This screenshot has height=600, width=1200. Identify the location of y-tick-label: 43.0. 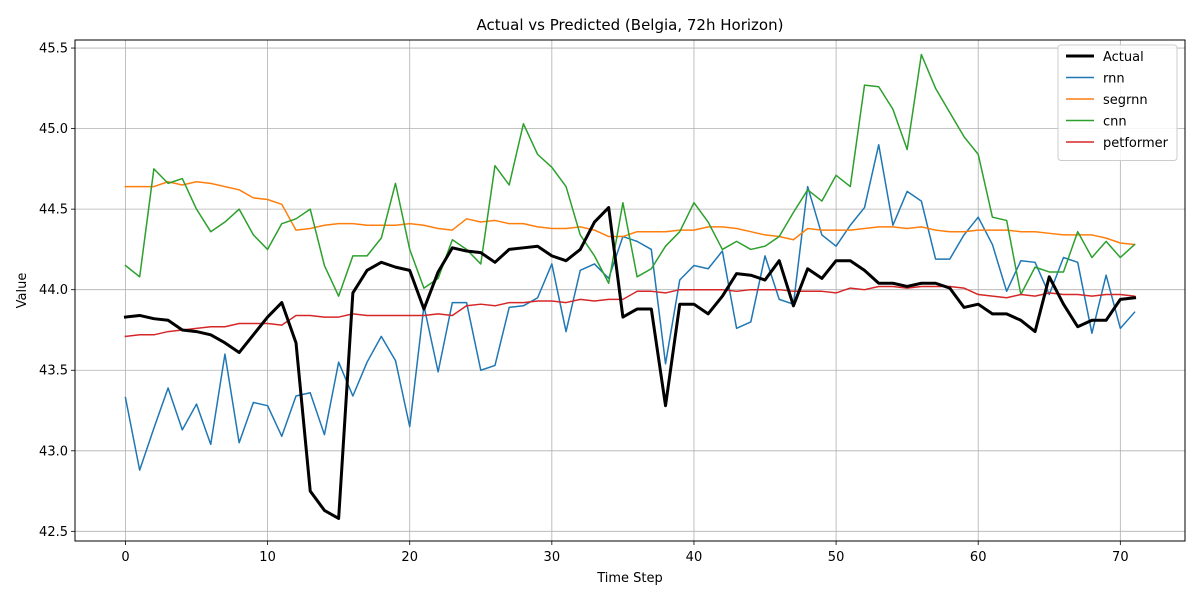
(53, 451).